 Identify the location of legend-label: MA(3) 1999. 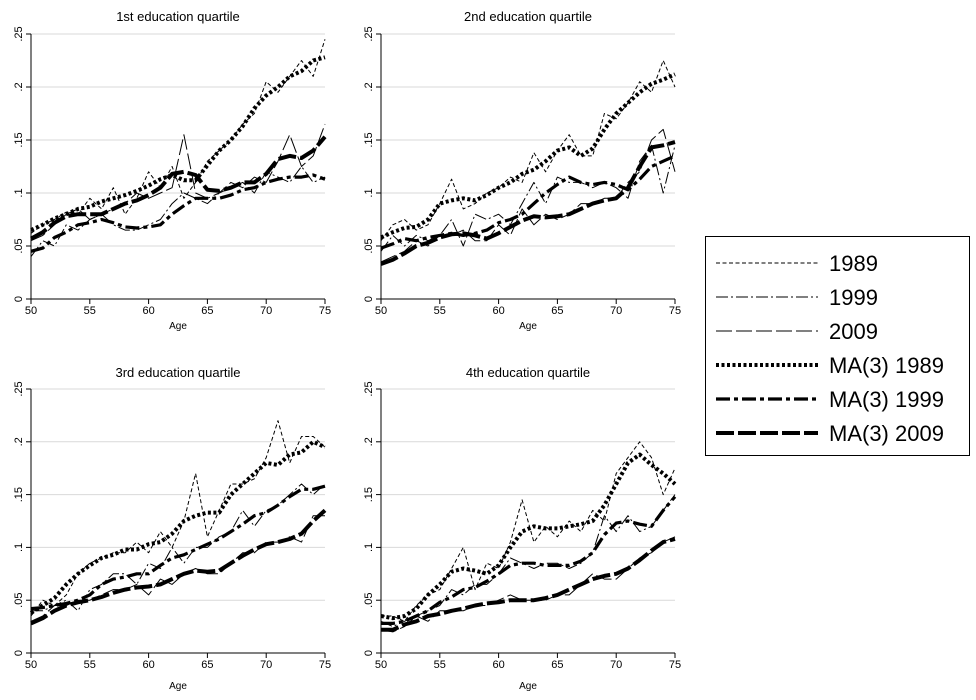
(886, 399).